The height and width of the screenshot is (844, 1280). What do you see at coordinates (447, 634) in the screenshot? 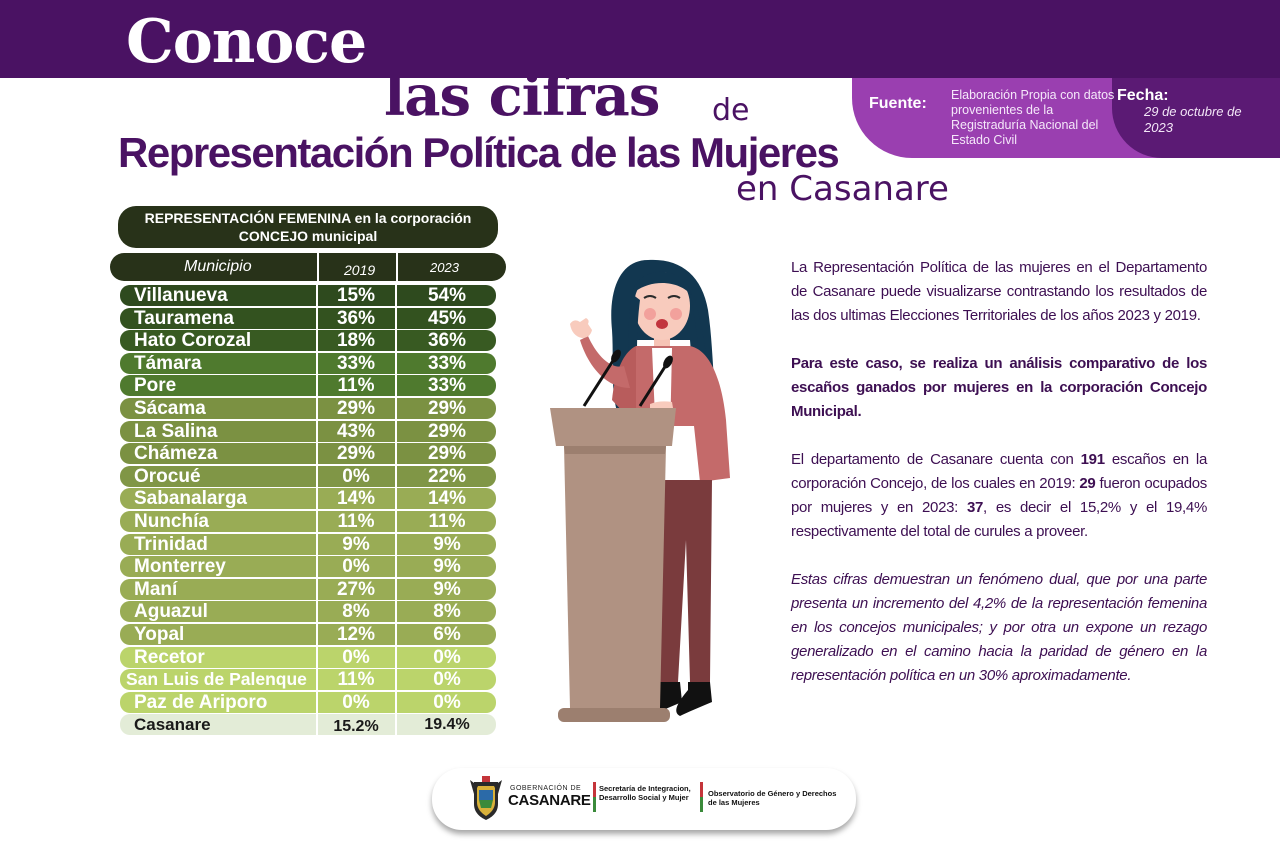
I see `cell-2023: 6%` at bounding box center [447, 634].